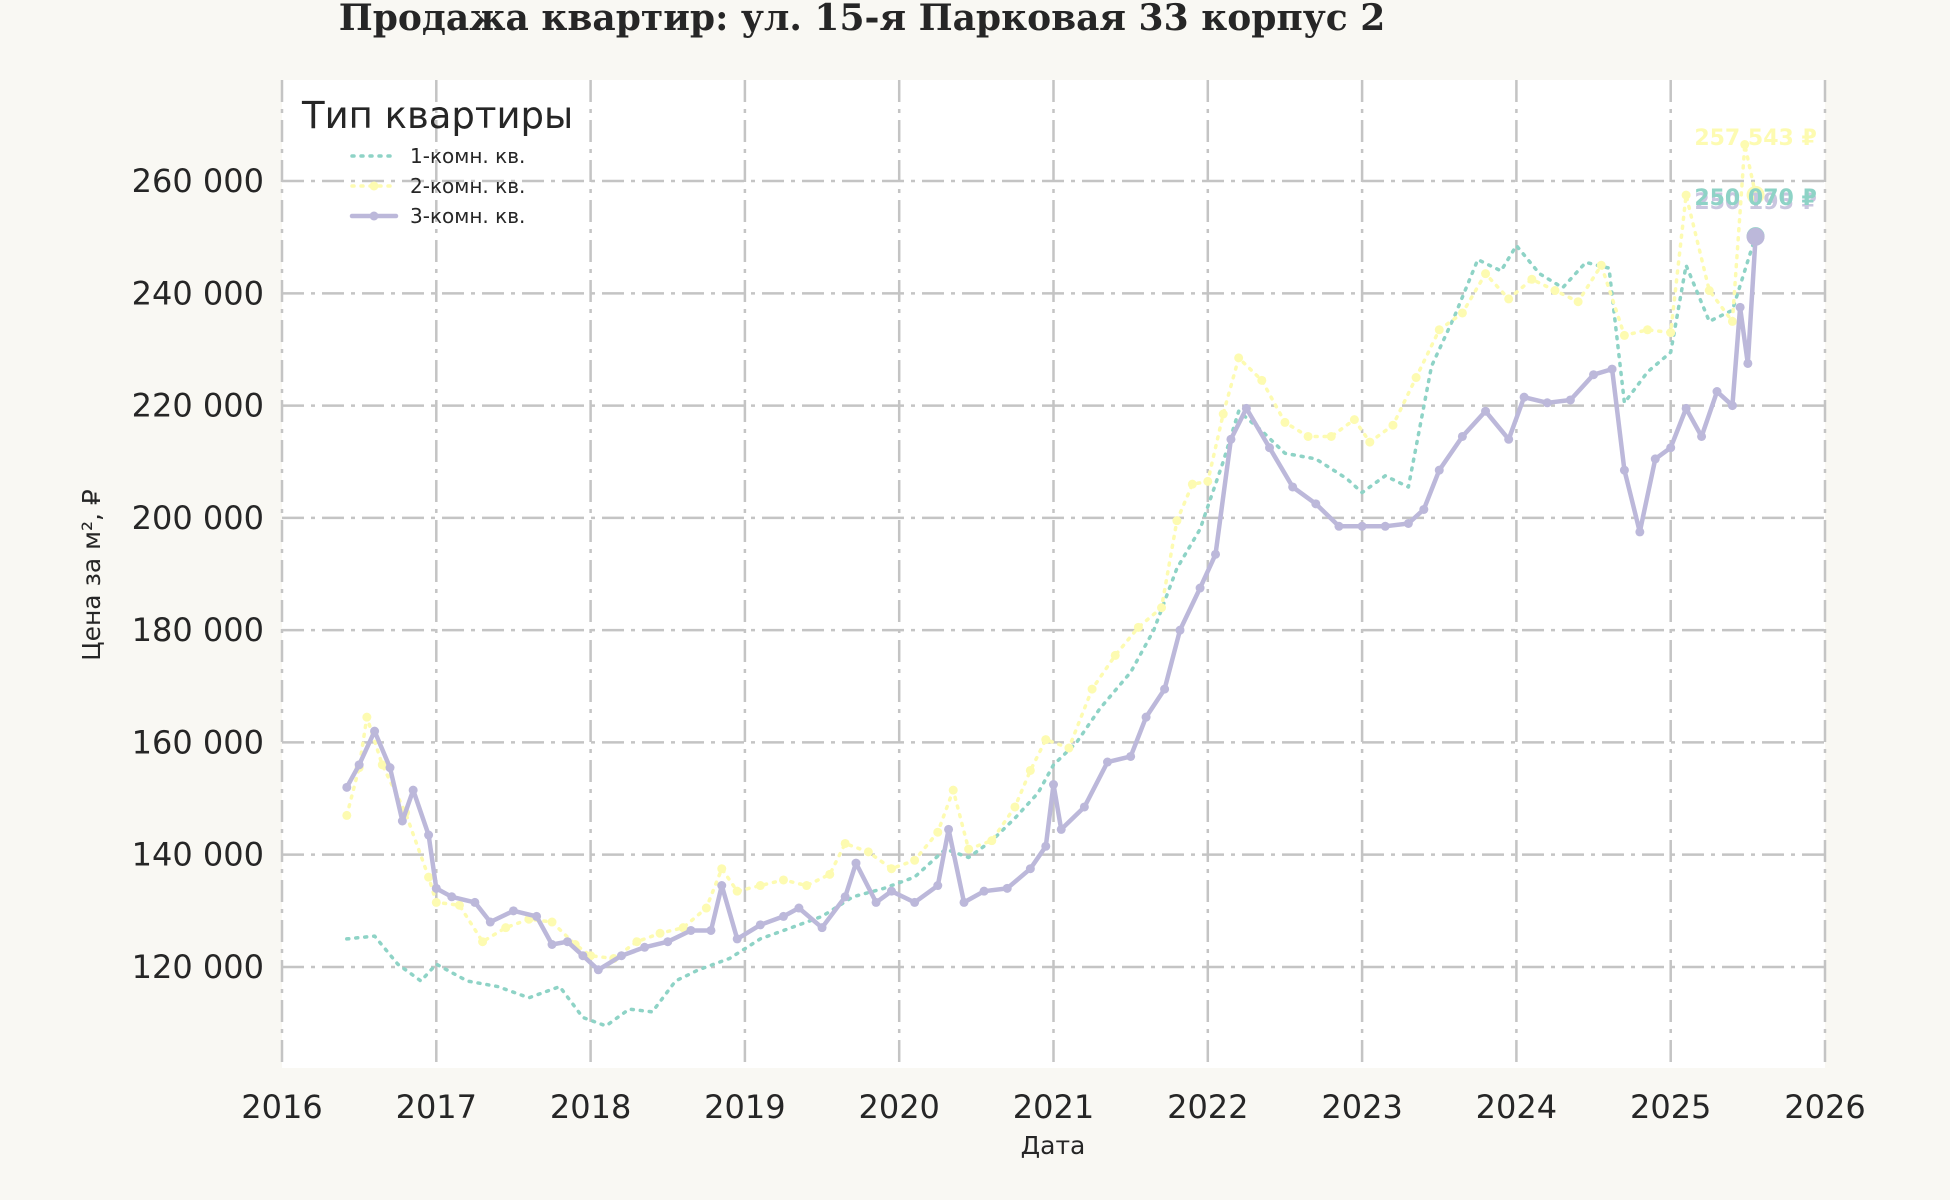  I want to click on x-tick-label: 2022, so click(1207, 1107).